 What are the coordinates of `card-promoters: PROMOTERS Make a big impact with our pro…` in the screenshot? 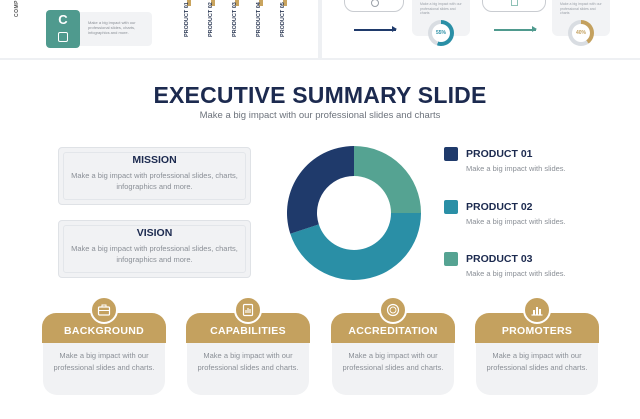 It's located at (537, 345).